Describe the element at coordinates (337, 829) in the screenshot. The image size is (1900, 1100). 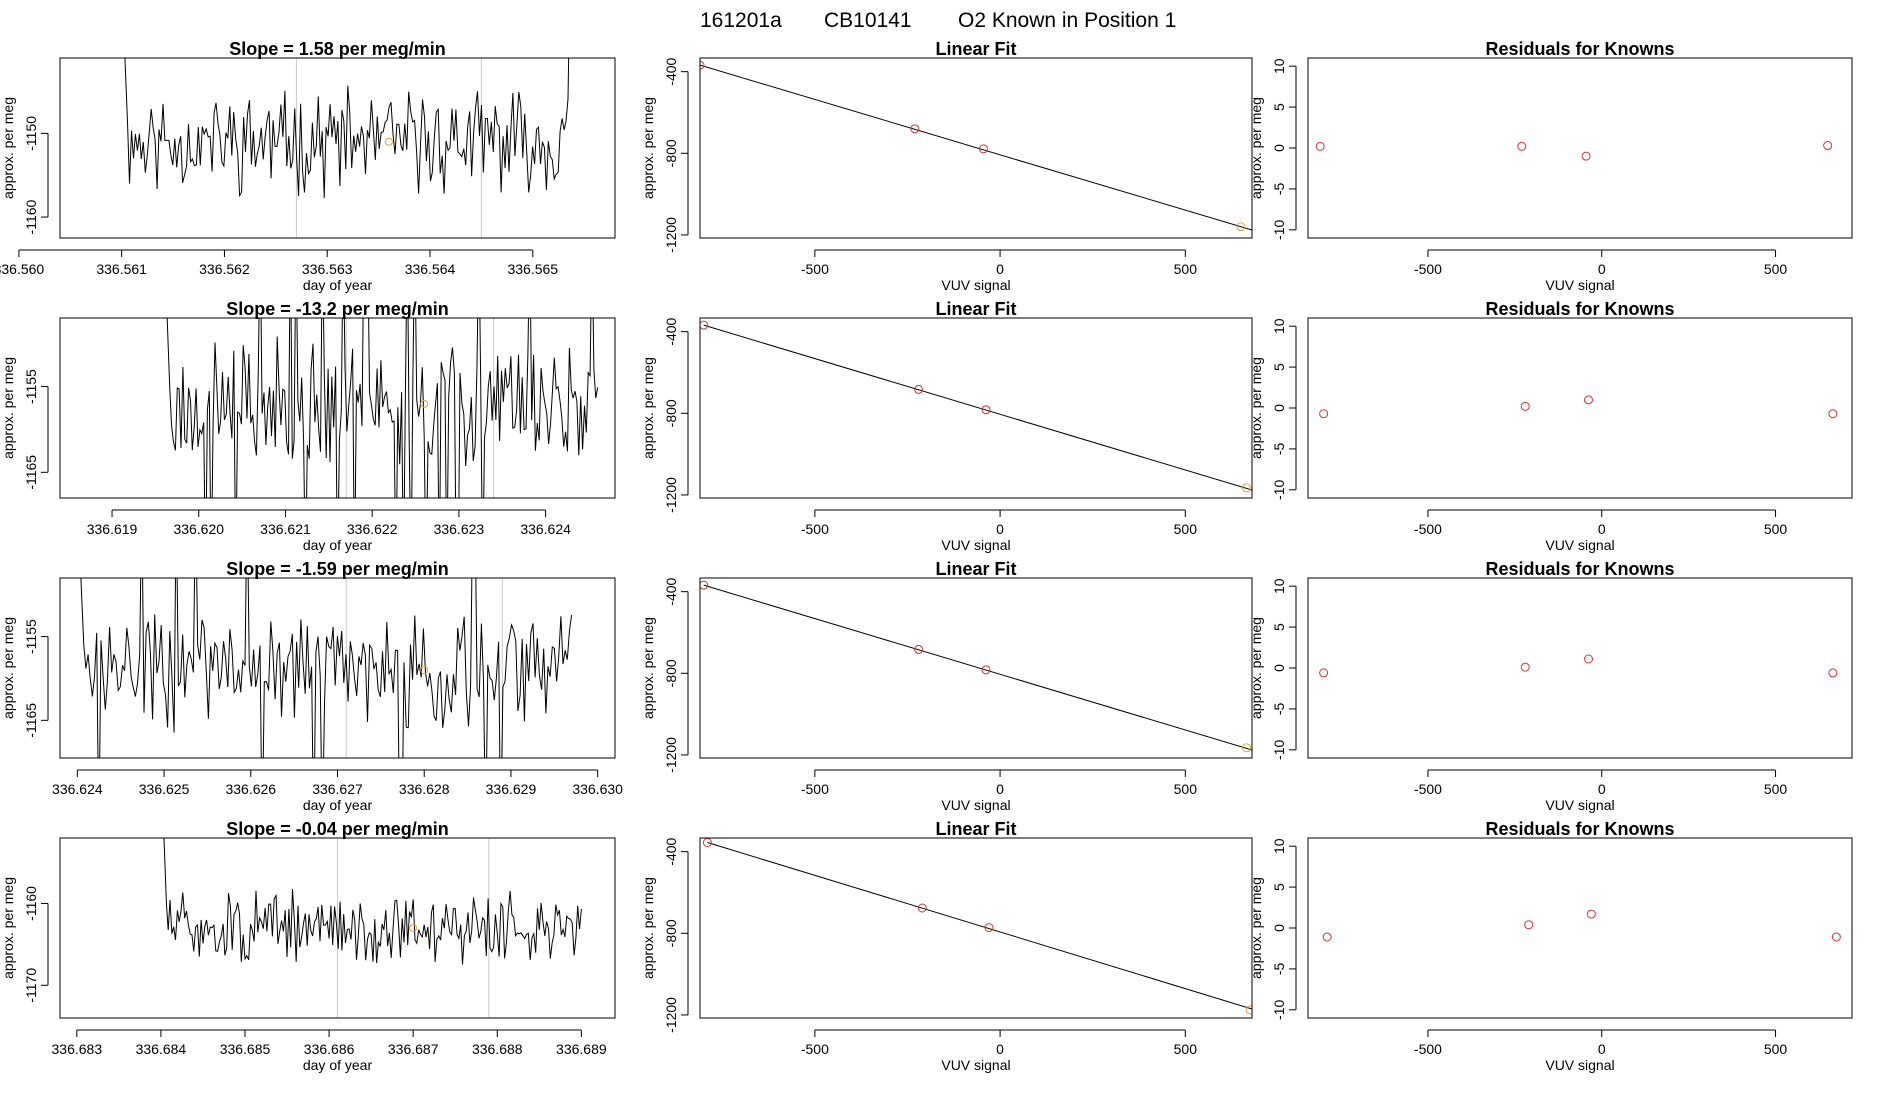
I see `panel-title: Slope = -0.04 per meg/min` at that location.